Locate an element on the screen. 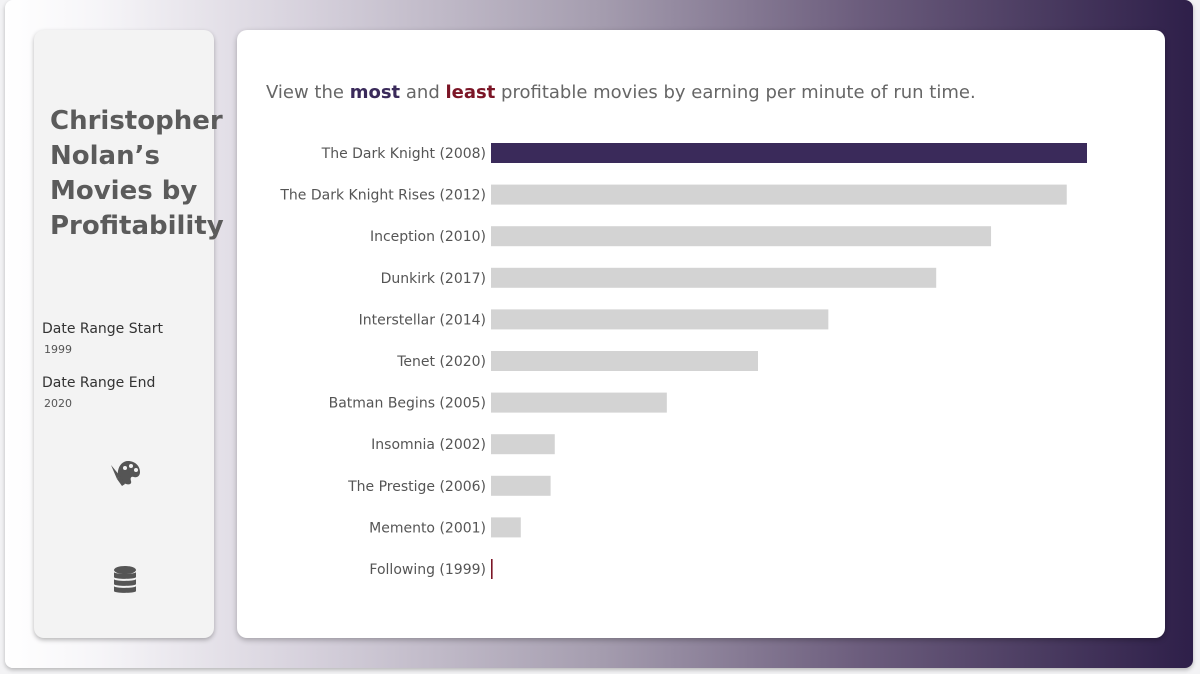 This screenshot has width=1200, height=674. date-range-start-value: 1999 is located at coordinates (58, 349).